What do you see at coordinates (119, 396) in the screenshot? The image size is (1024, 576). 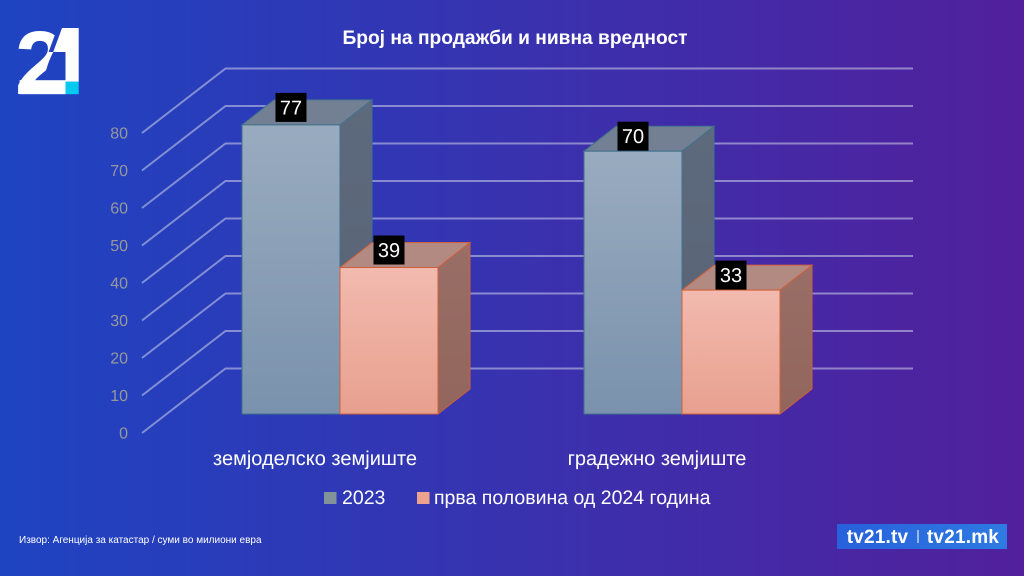 I see `svg-text: 10` at bounding box center [119, 396].